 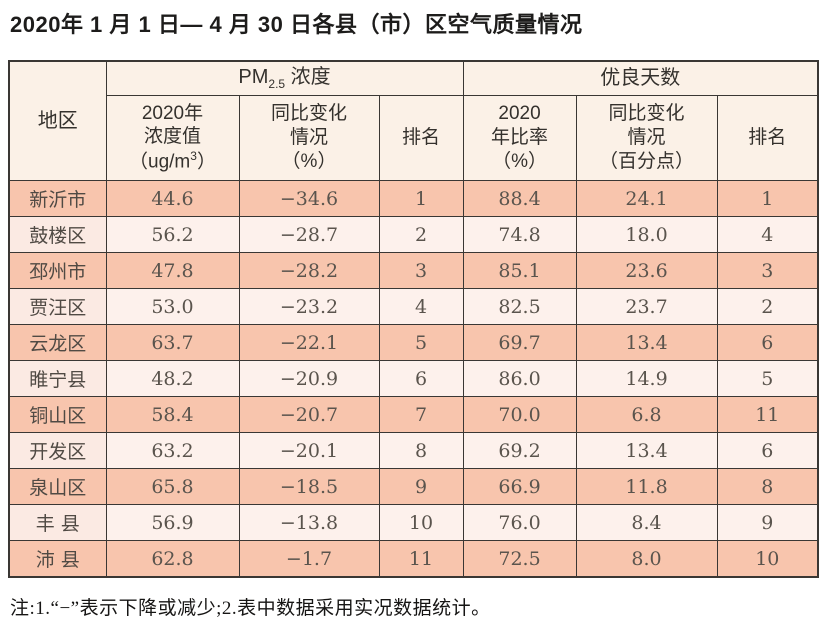 What do you see at coordinates (172, 113) in the screenshot?
I see `header-line: 2020年` at bounding box center [172, 113].